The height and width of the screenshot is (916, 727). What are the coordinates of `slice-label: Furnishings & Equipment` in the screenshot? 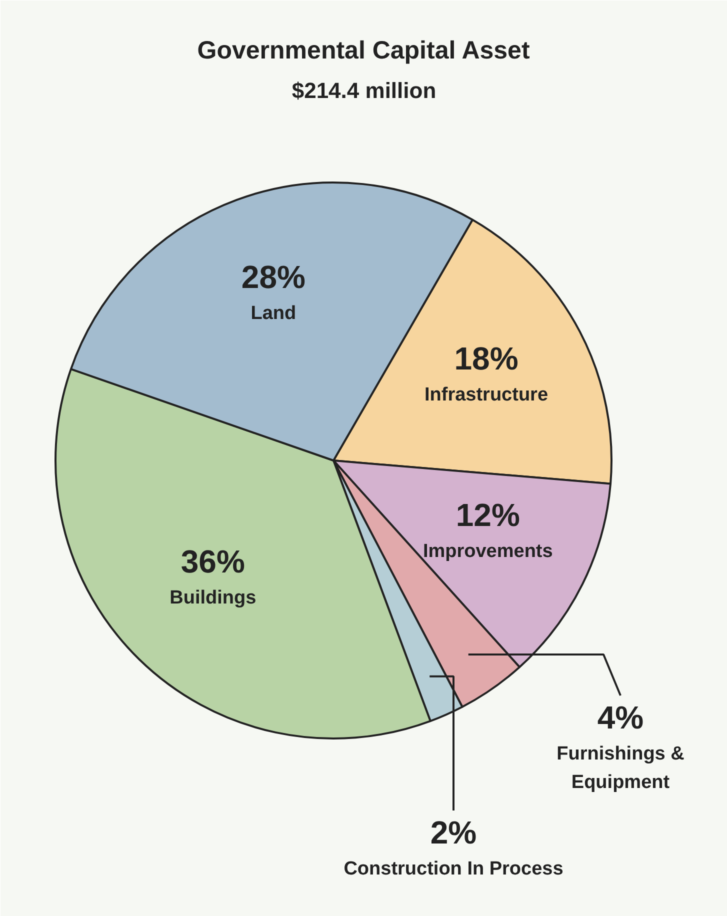 It's located at (620, 768).